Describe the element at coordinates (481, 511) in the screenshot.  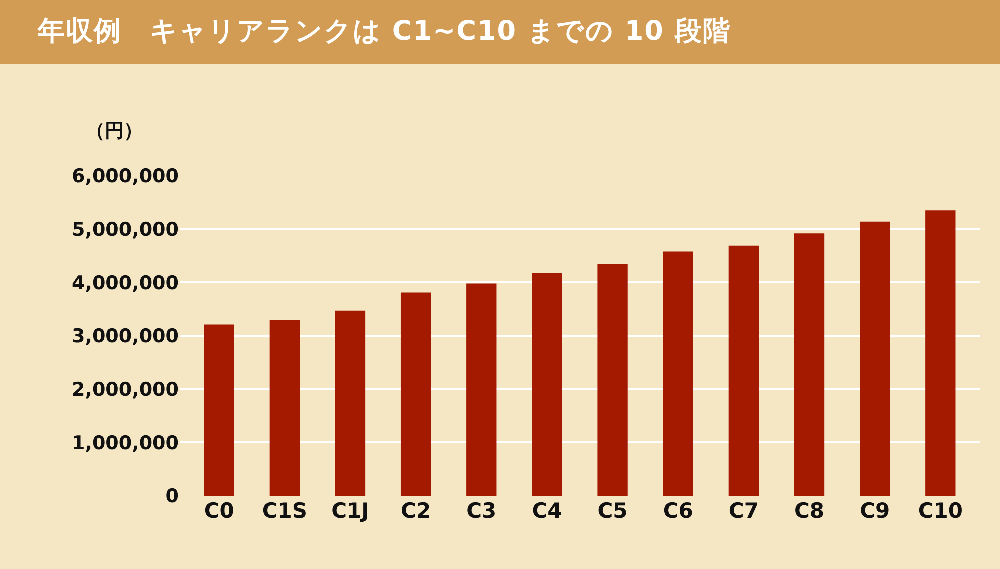
I see `x-tick-label: C3` at that location.